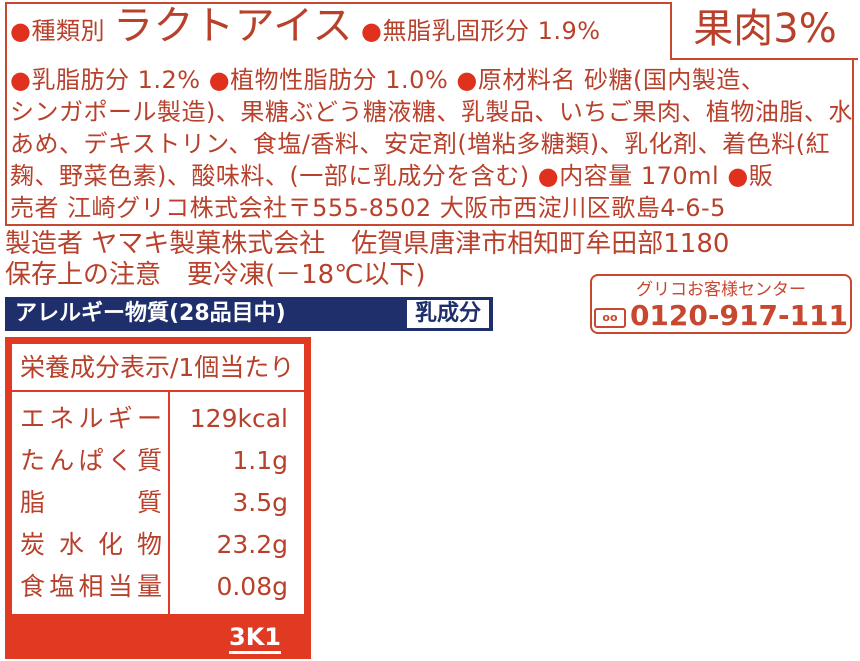 The image size is (860, 661). Describe the element at coordinates (420, 144) in the screenshot. I see `ingredients-line-3: あめ、デキストリン、食塩/香料、安定剤(増粘多糖類)、乳化剤、着色料(紅` at that location.